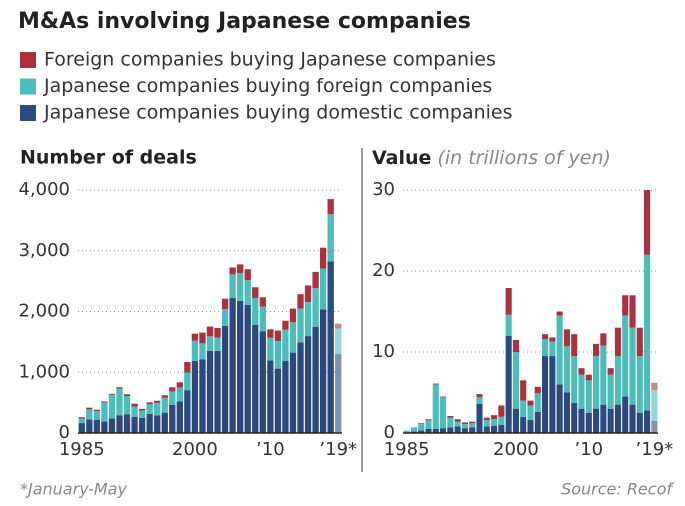 The image size is (685, 506). What do you see at coordinates (389, 432) in the screenshot?
I see `y-tick-label: 0` at bounding box center [389, 432].